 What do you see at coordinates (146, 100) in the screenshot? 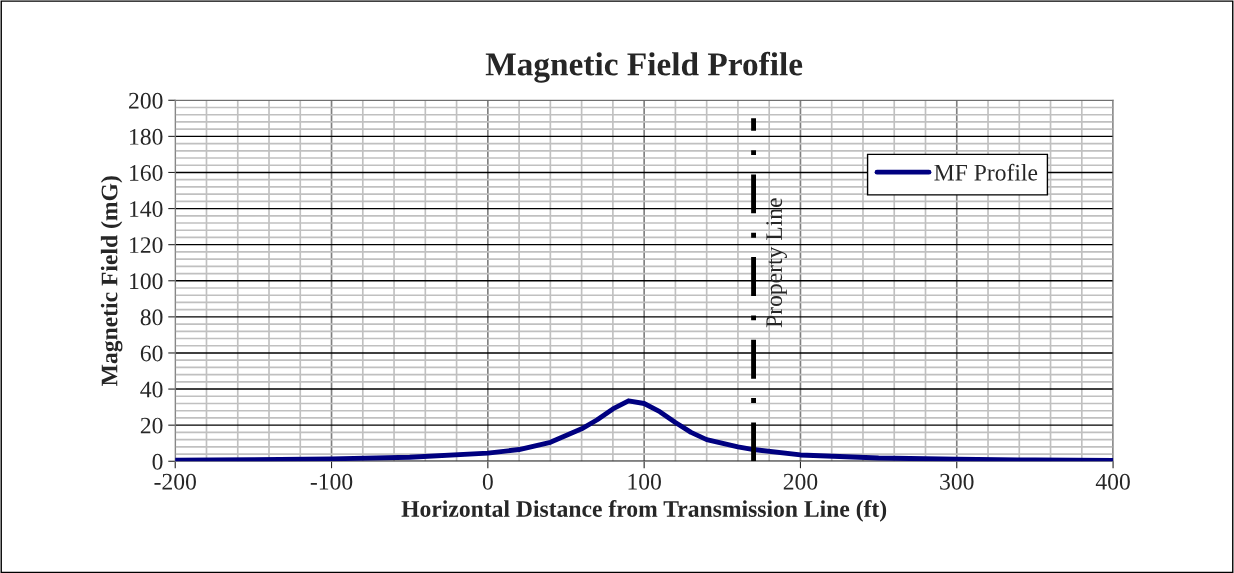
I see `y-tick-label: 200` at bounding box center [146, 100].